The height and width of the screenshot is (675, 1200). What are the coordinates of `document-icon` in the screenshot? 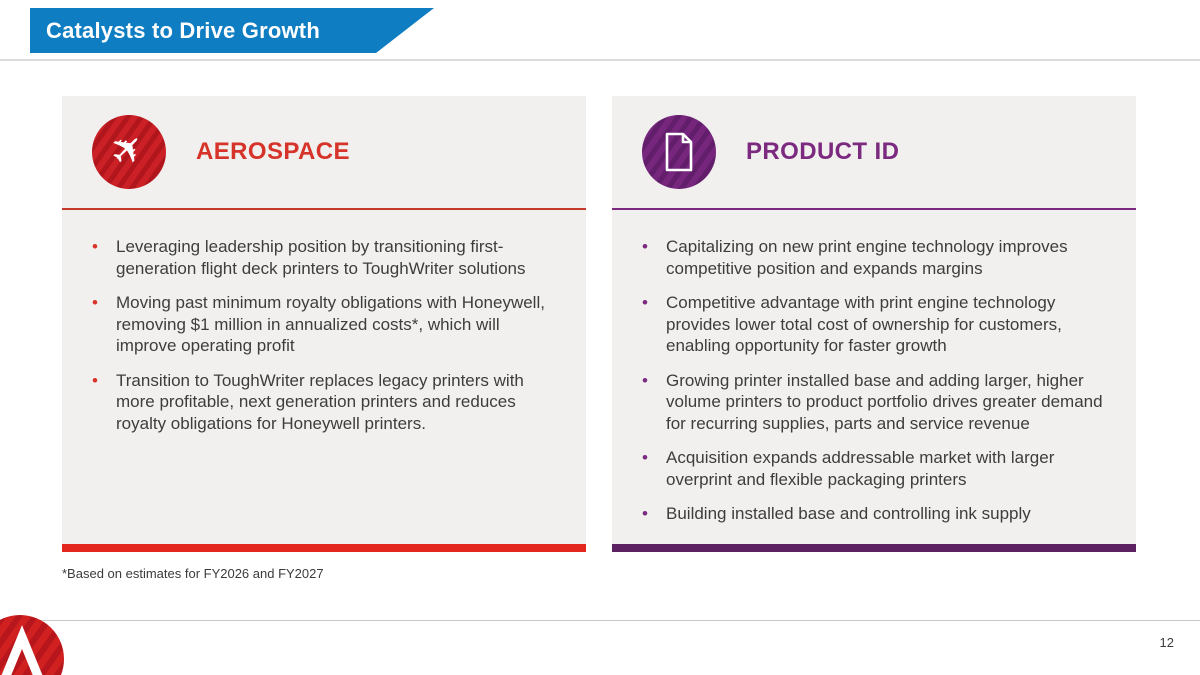 It's located at (679, 152).